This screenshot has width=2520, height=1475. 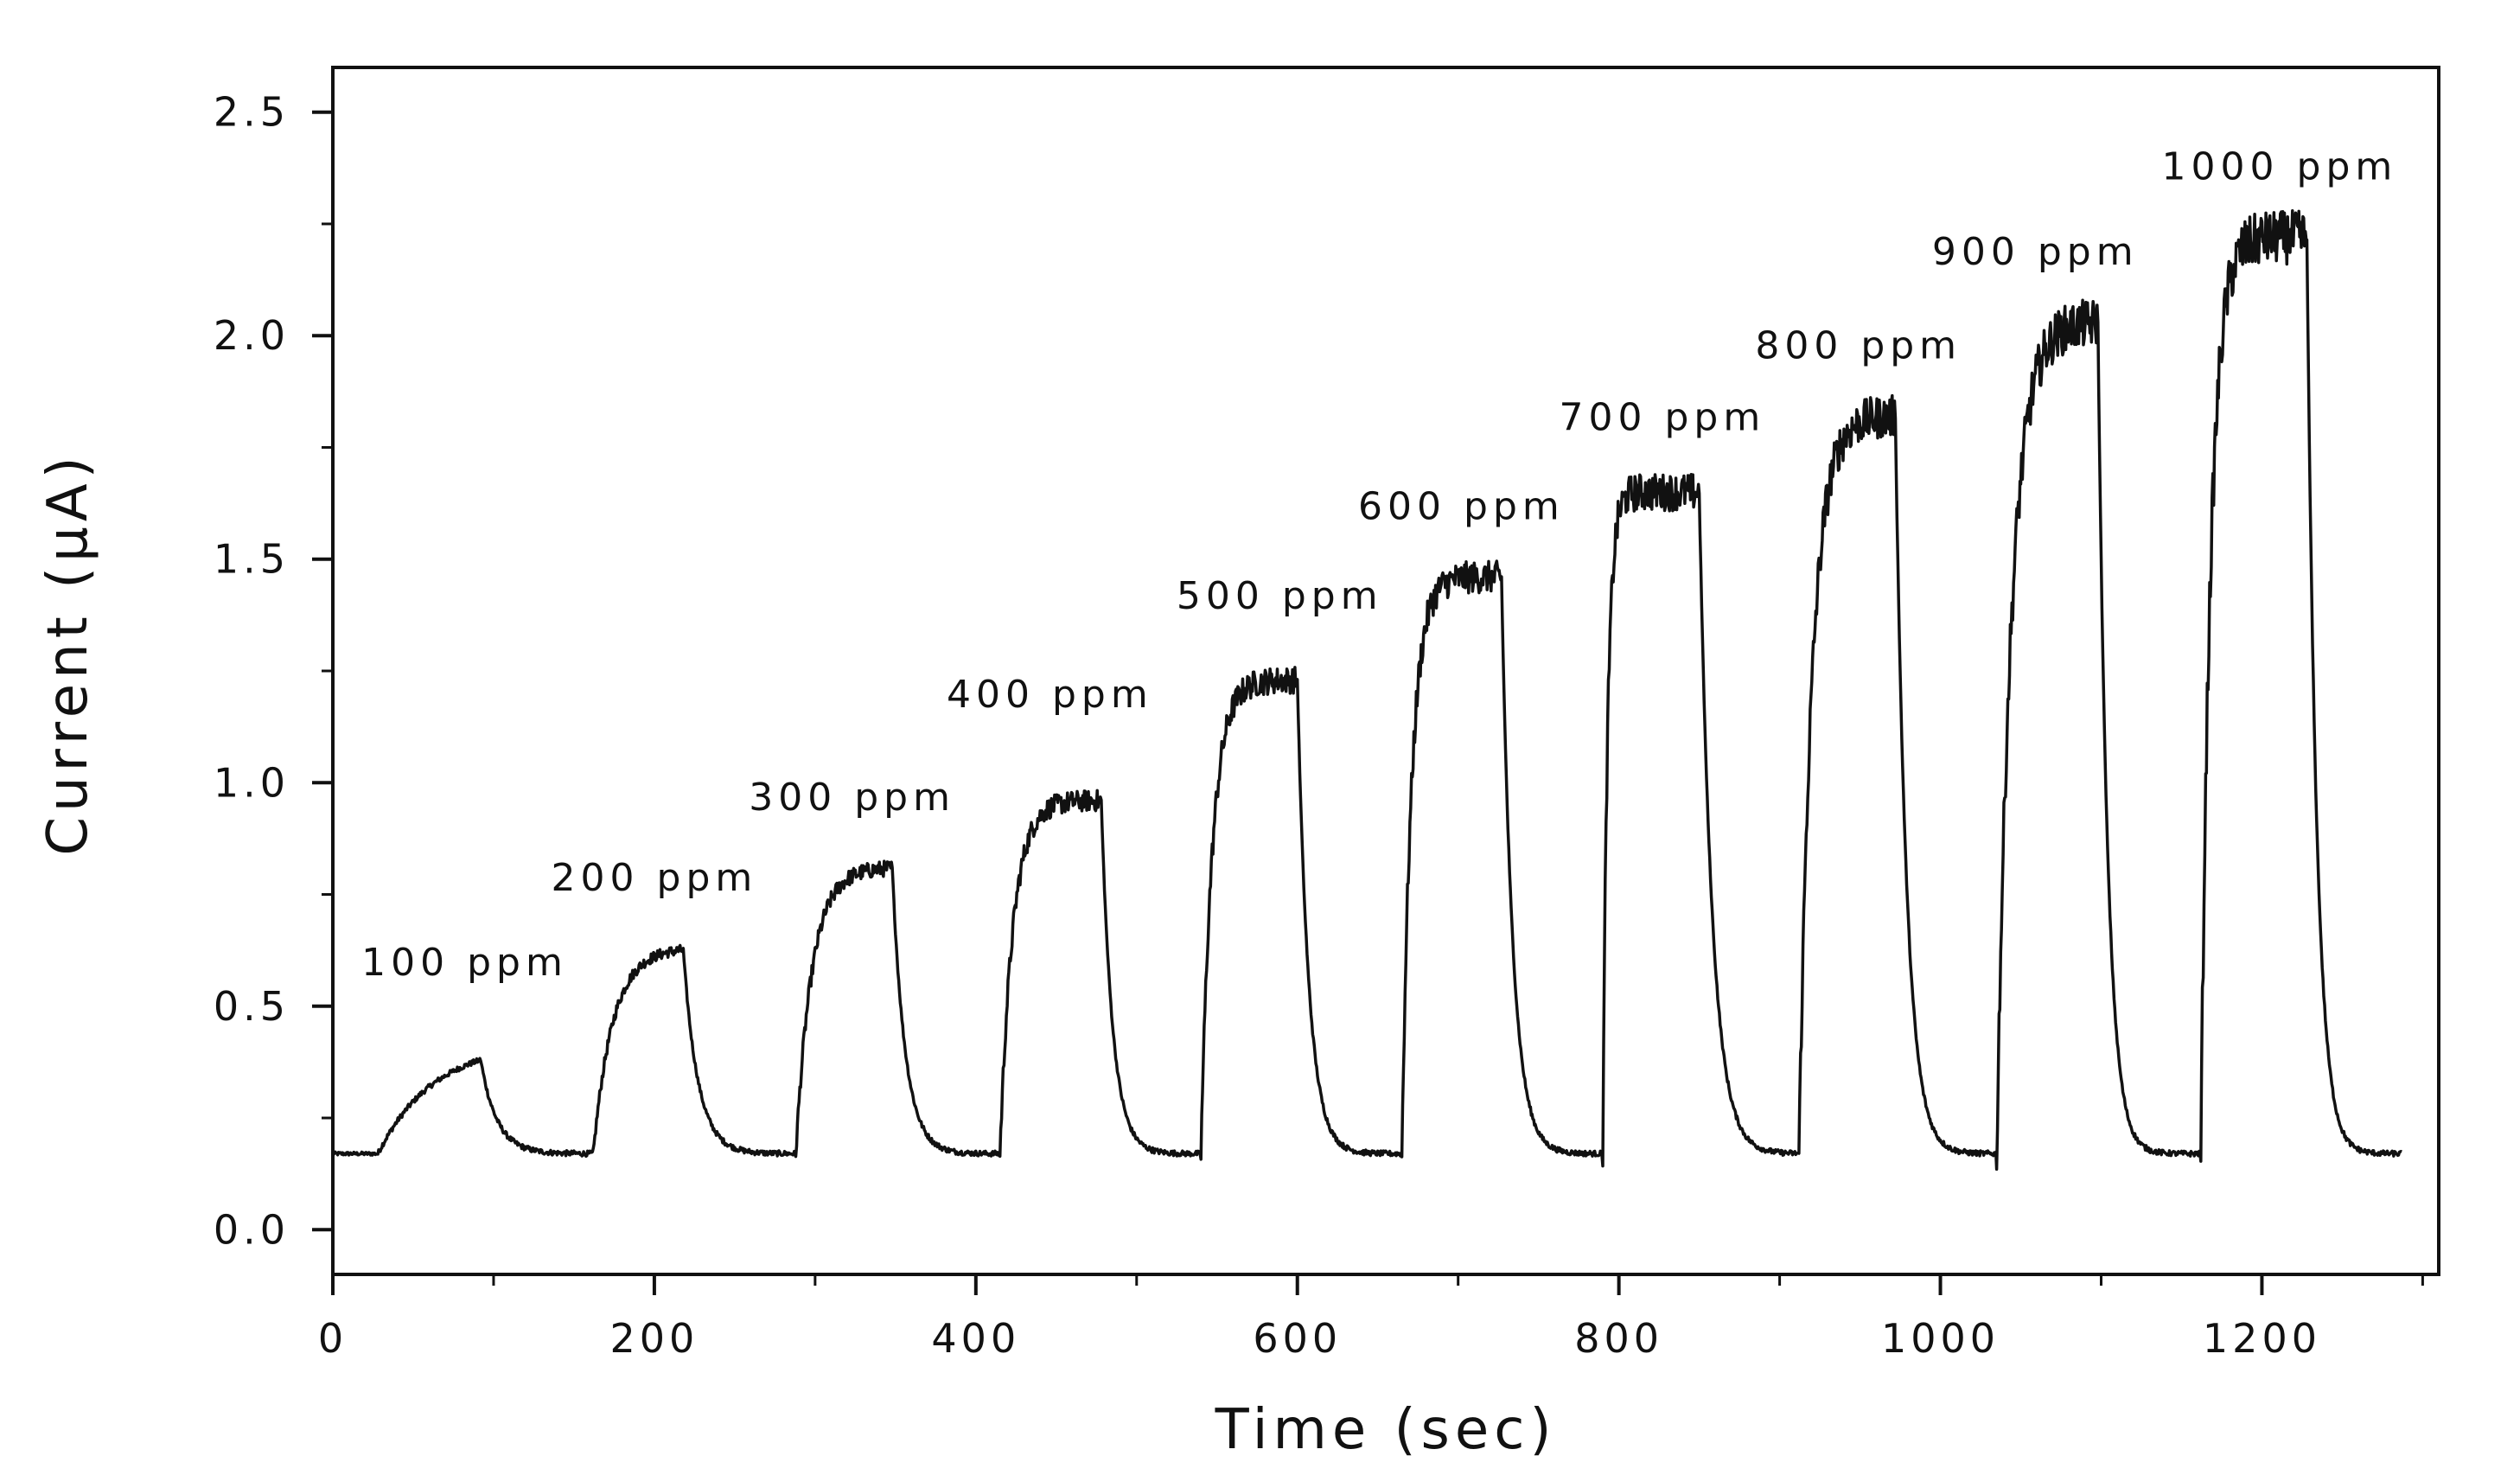 I want to click on x-tick-label: 0, so click(x=333, y=1338).